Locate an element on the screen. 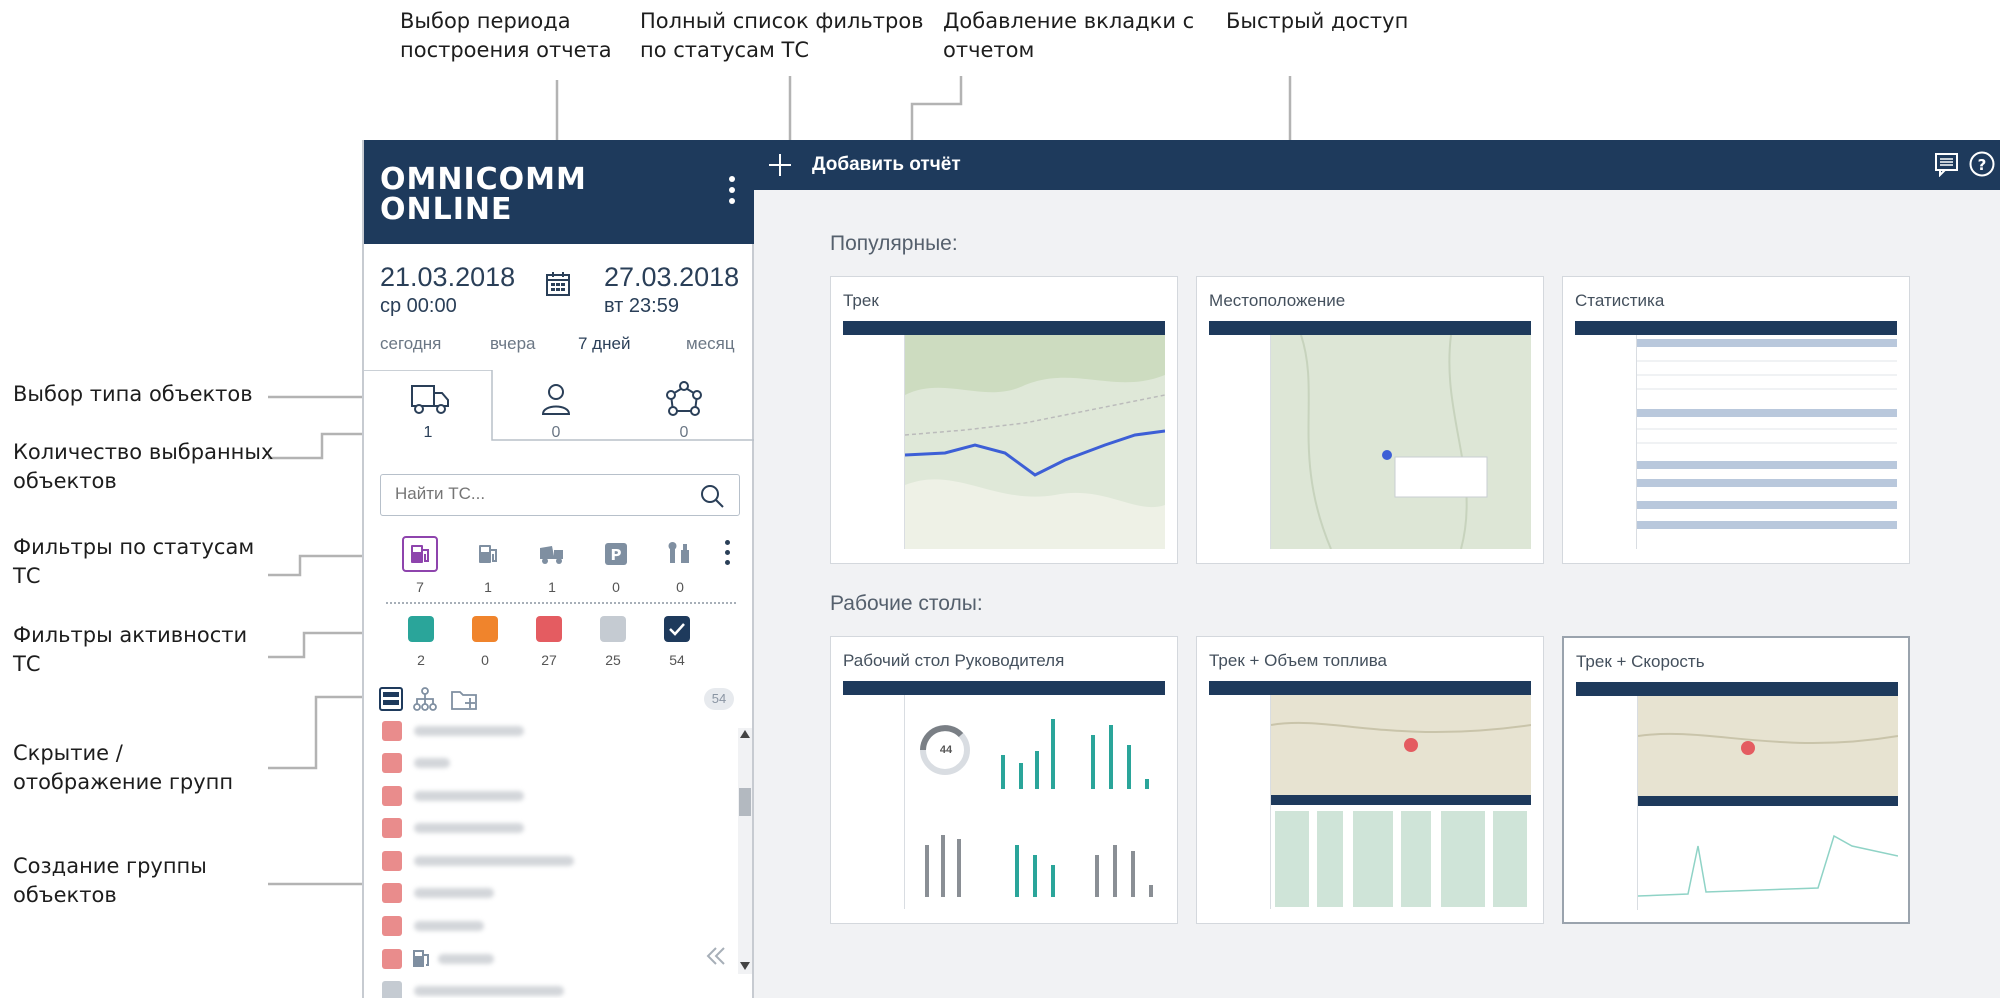 The image size is (2000, 998). callout-filters-list: Полный список фильтров по статусам ТС is located at coordinates (782, 36).